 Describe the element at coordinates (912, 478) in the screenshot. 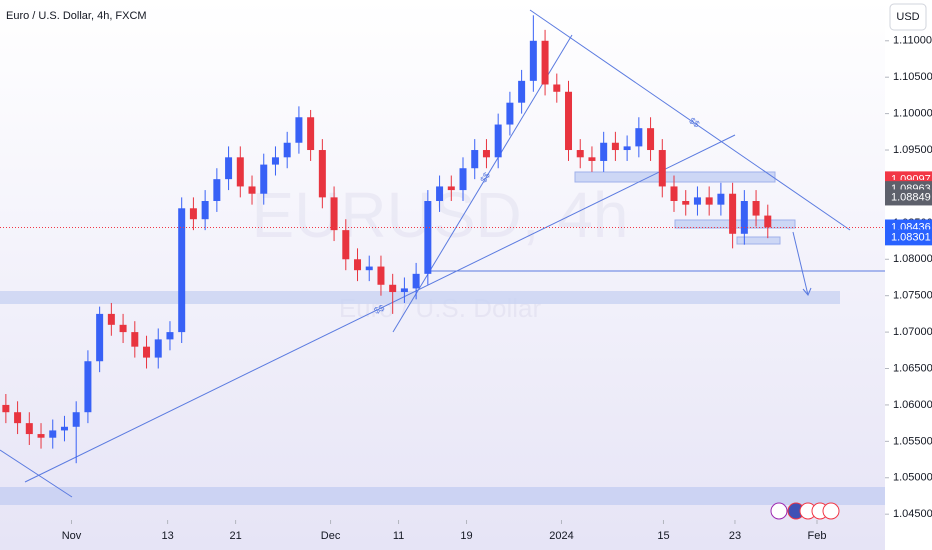

I see `y-tick-label: 1.05000` at that location.